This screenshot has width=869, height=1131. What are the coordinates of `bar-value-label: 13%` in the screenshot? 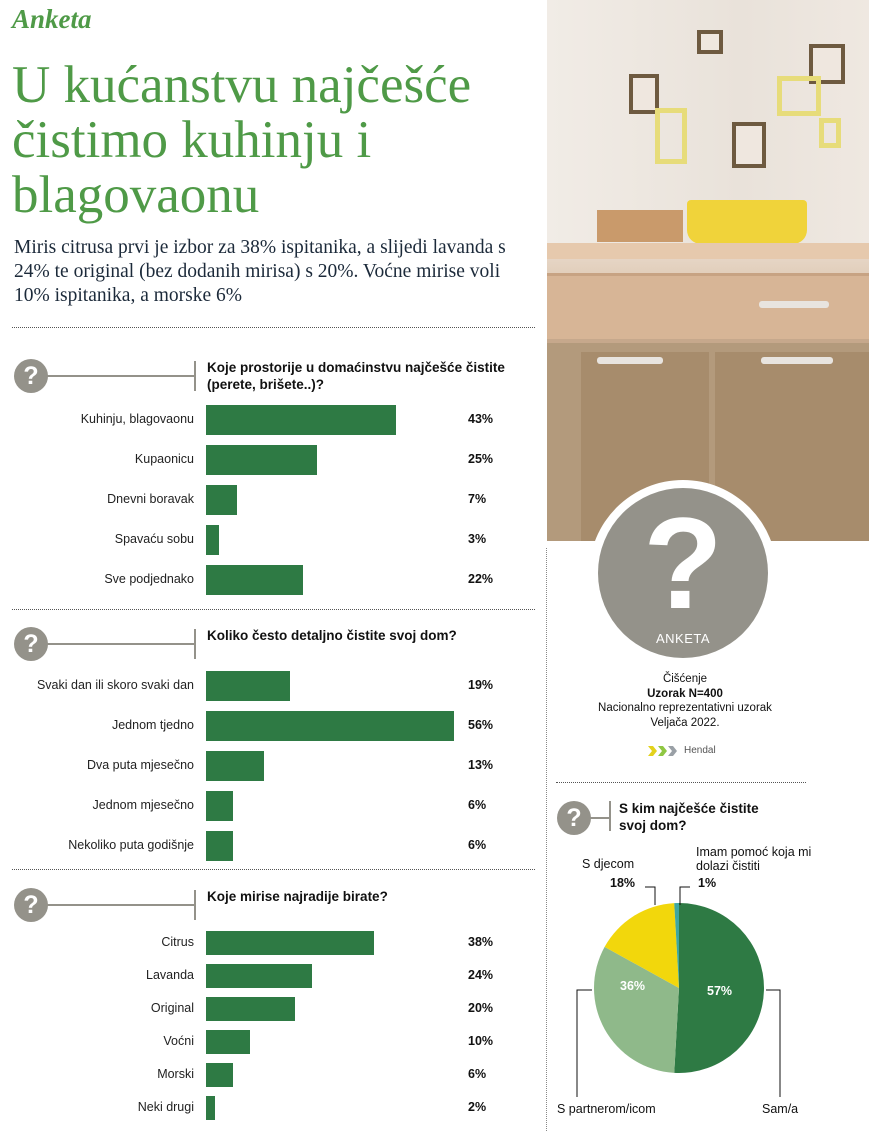 It's located at (481, 765).